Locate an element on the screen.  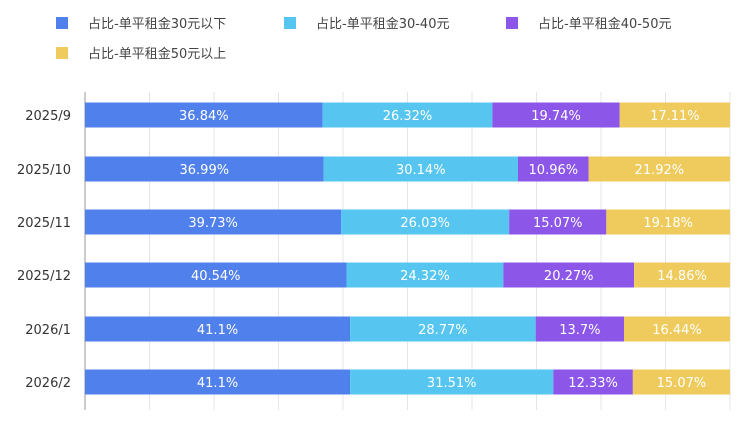
data-label: 20.27% is located at coordinates (569, 276).